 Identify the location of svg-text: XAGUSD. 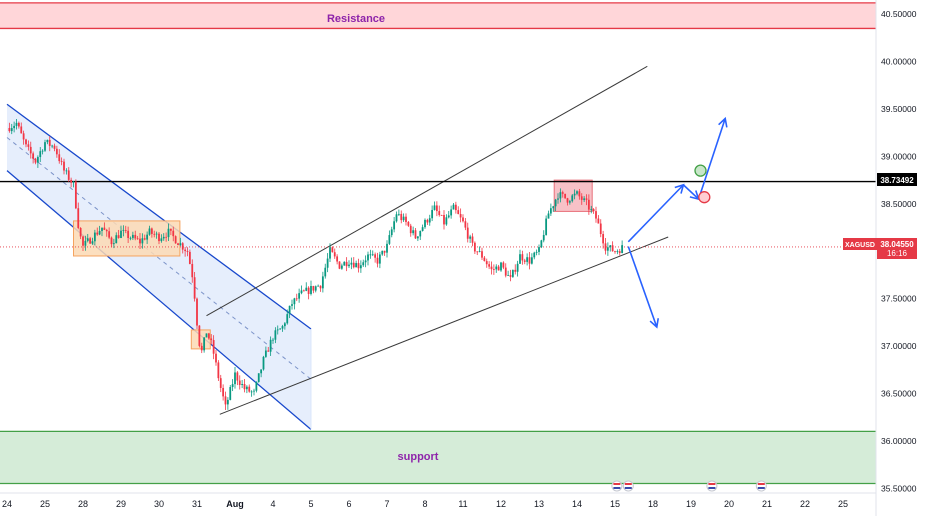
(860, 245).